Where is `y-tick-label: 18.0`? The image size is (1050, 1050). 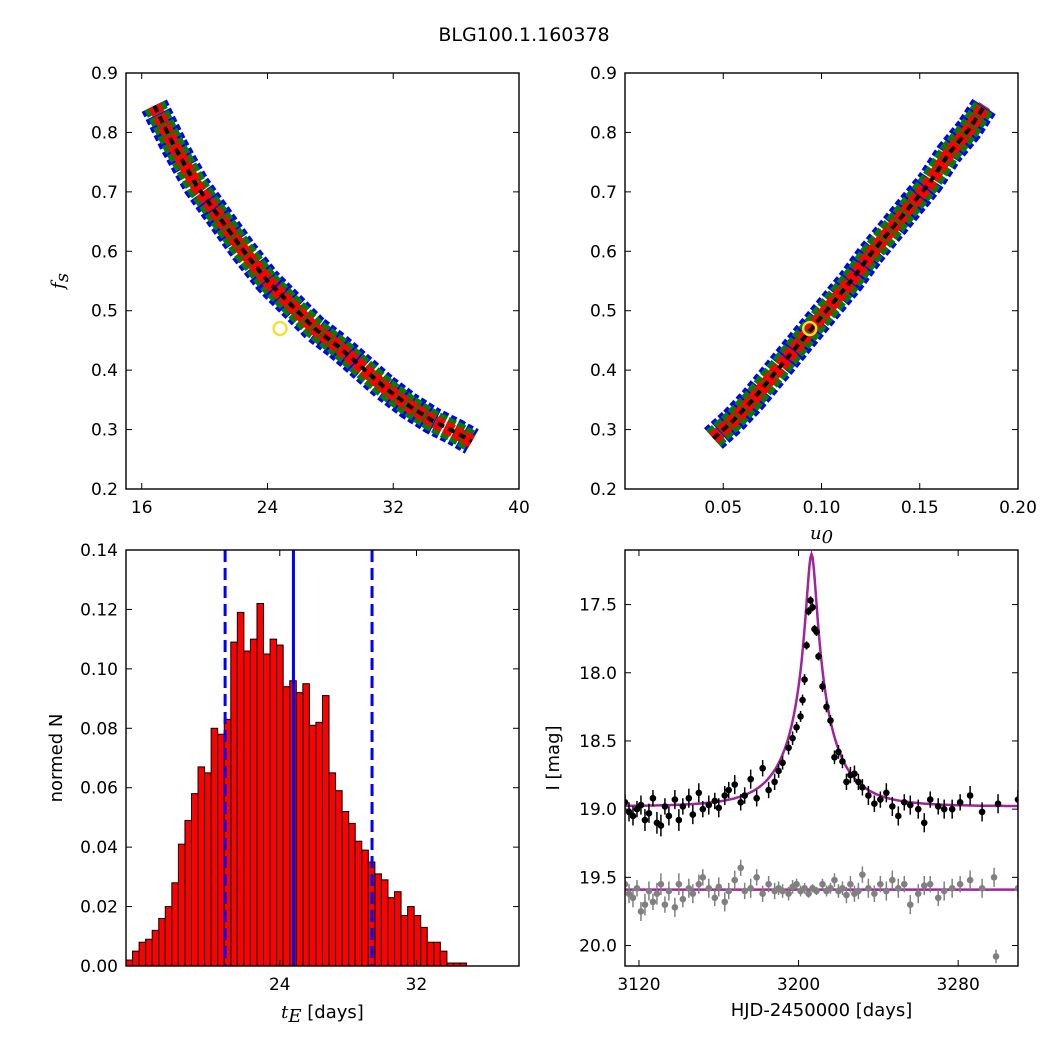
y-tick-label: 18.0 is located at coordinates (598, 674).